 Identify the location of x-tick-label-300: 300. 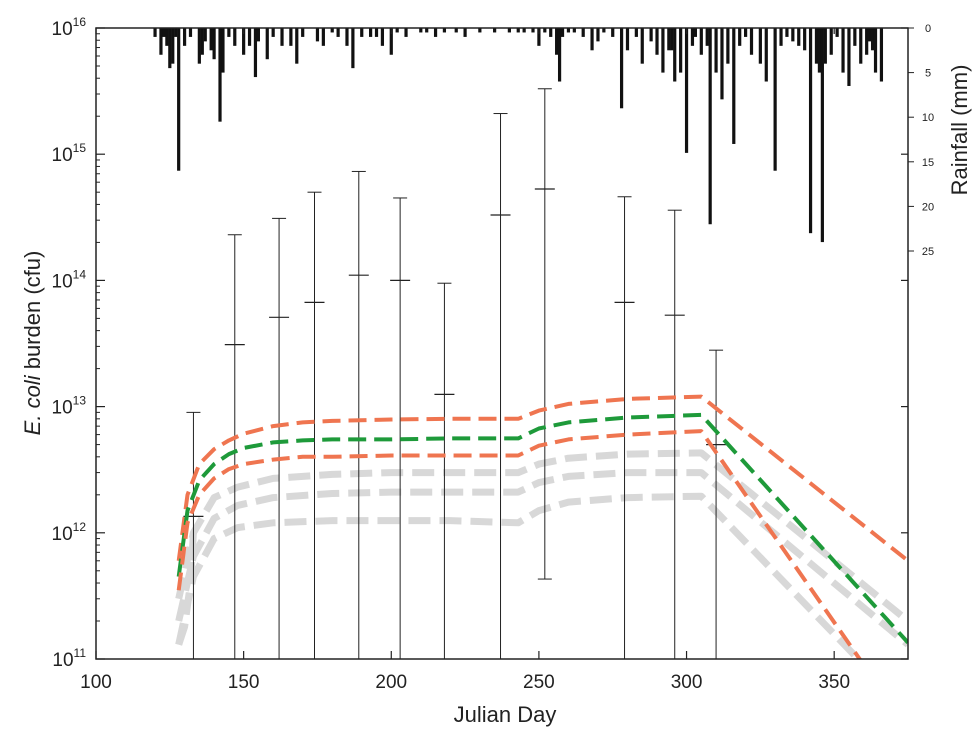
(687, 682).